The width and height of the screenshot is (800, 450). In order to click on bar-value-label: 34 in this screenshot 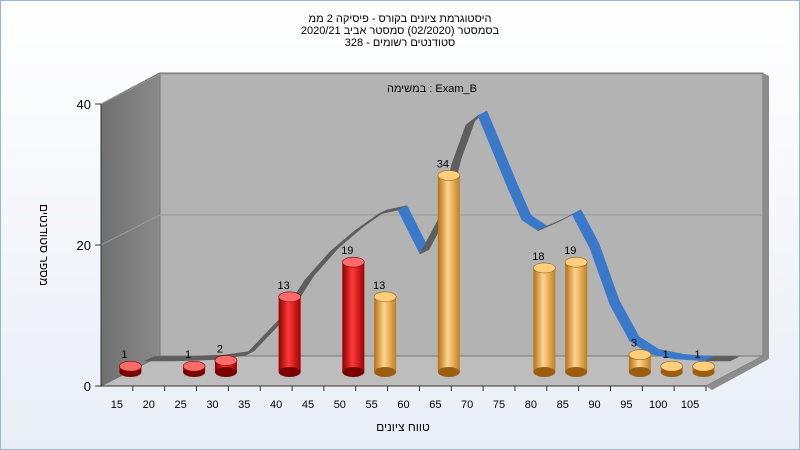, I will do `click(443, 164)`.